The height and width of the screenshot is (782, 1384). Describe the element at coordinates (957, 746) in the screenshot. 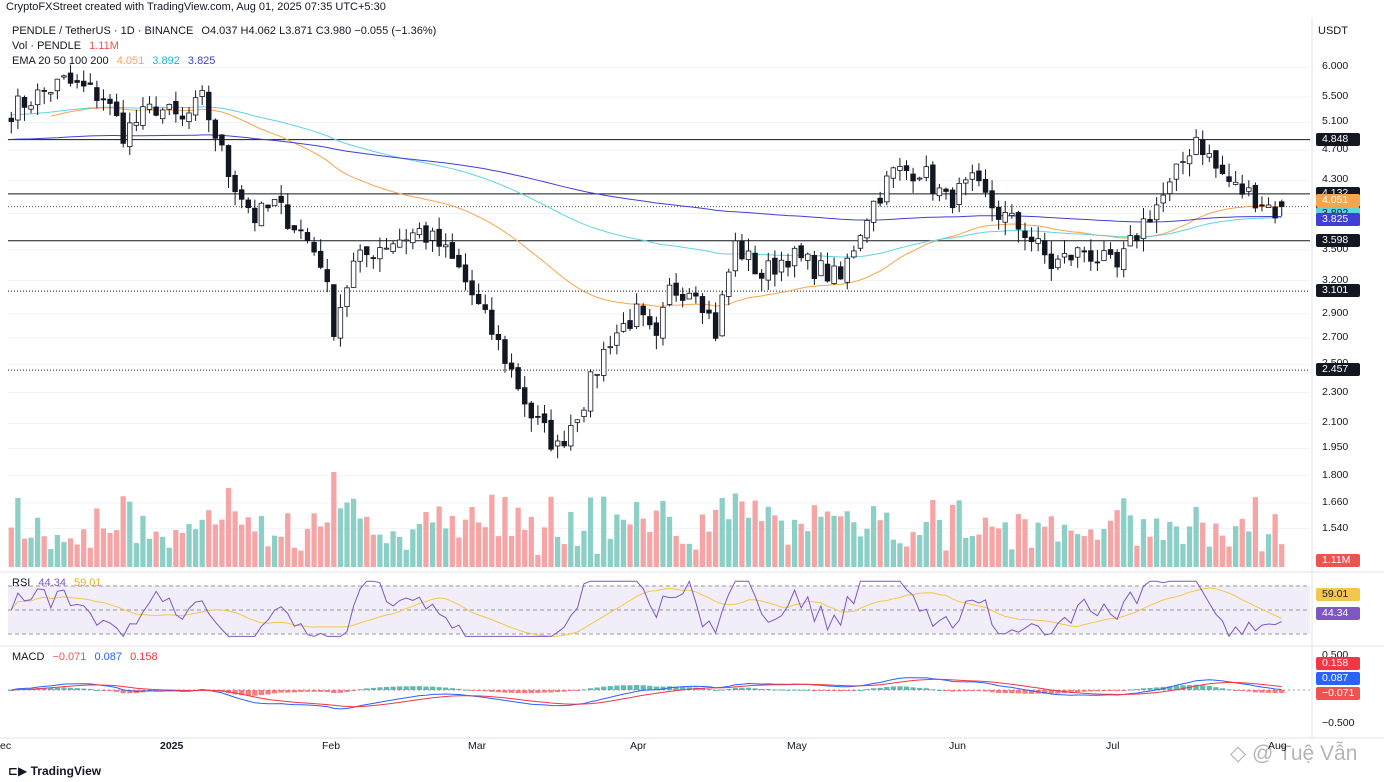

I see `time-tick: Jun` at that location.